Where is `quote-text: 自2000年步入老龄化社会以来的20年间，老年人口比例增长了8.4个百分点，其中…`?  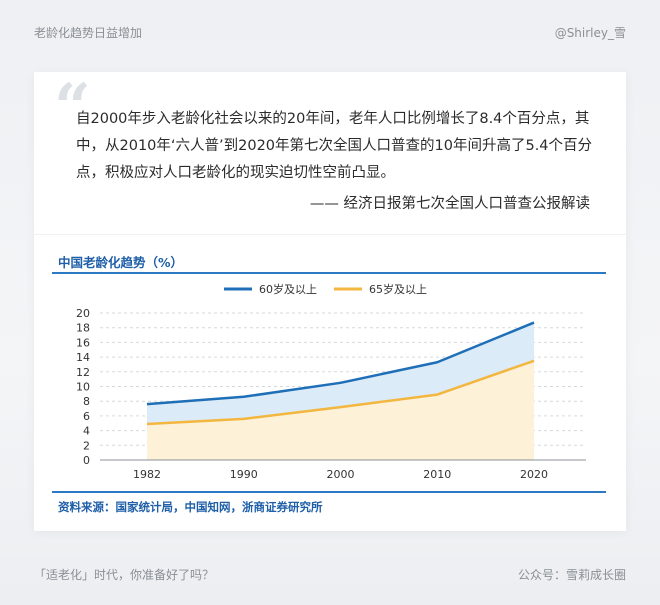
quote-text: 自2000年步入老龄化社会以来的20年间，老年人口比例增长了8.4个百分点，其中… is located at coordinates (334, 146).